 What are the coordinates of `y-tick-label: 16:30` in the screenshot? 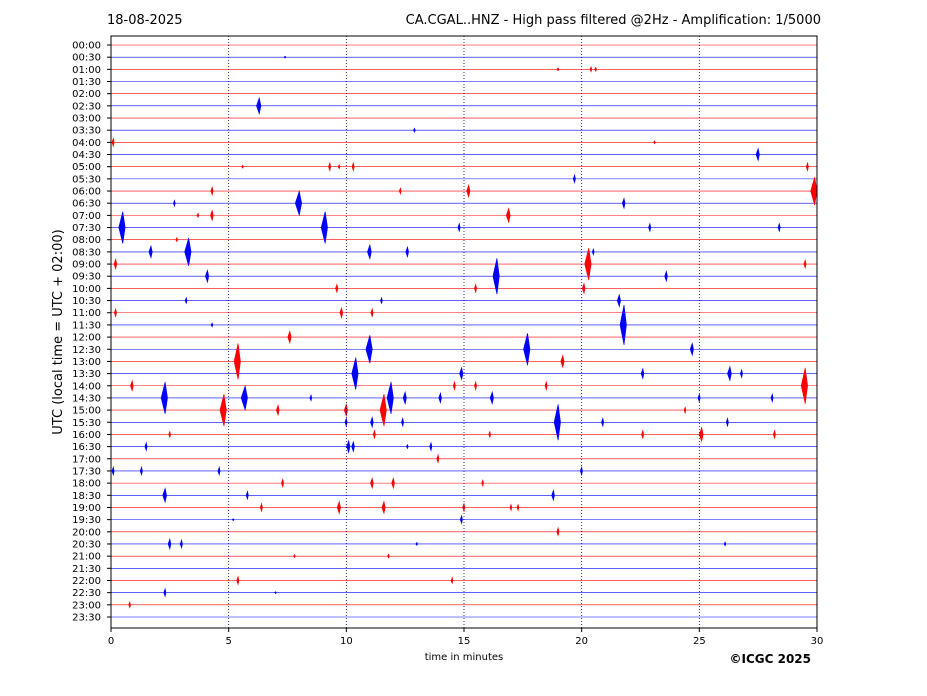 It's located at (86, 447).